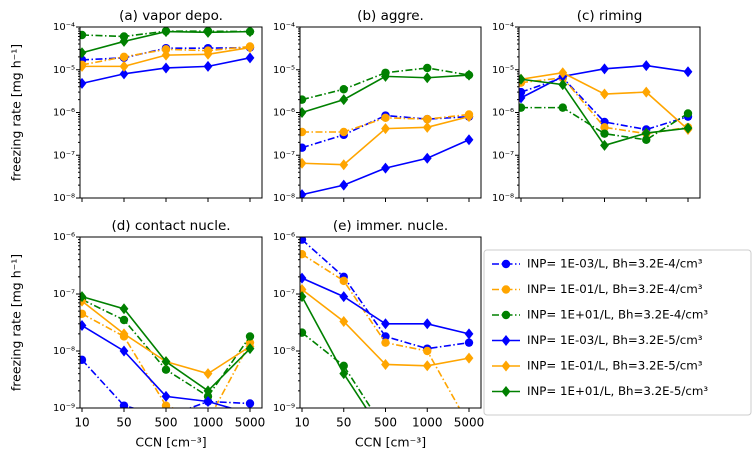  Describe the element at coordinates (123, 423) in the screenshot. I see `x-tick-label: 50` at that location.